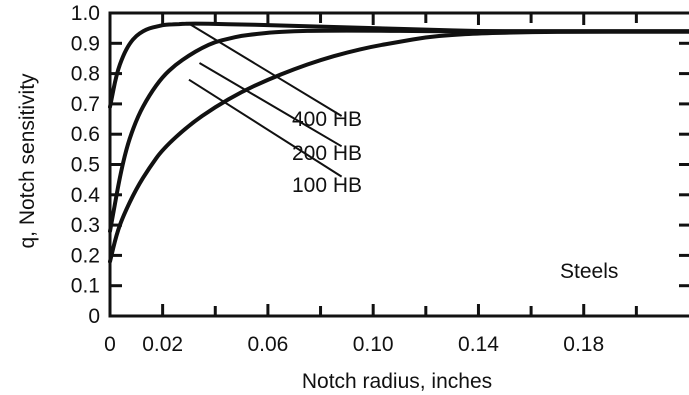  Describe the element at coordinates (327, 119) in the screenshot. I see `series-label-400-hb: 400 HB` at that location.